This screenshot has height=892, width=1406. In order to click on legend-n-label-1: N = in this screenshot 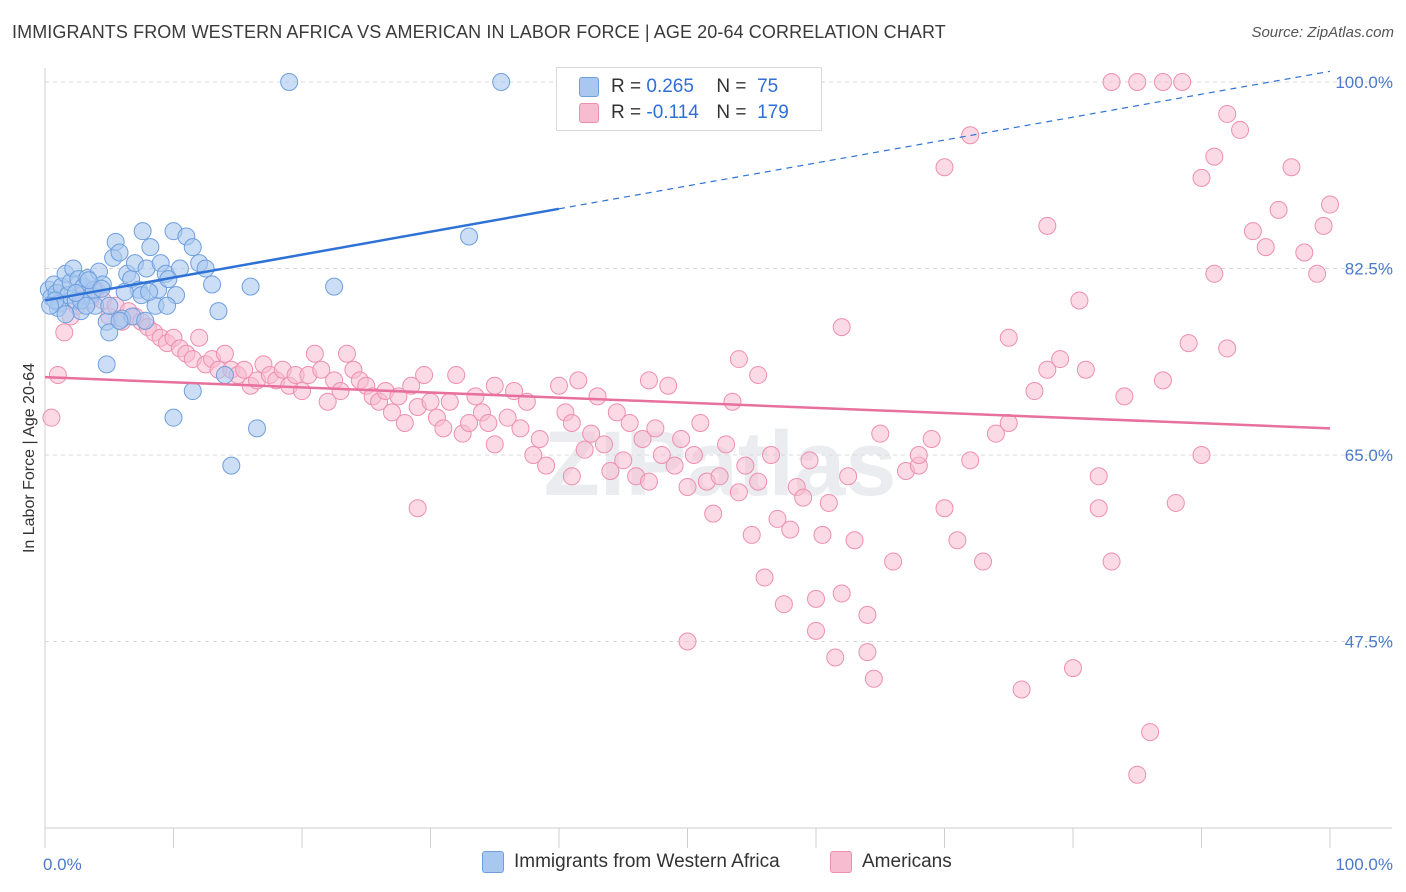, I will do `click(731, 86)`.